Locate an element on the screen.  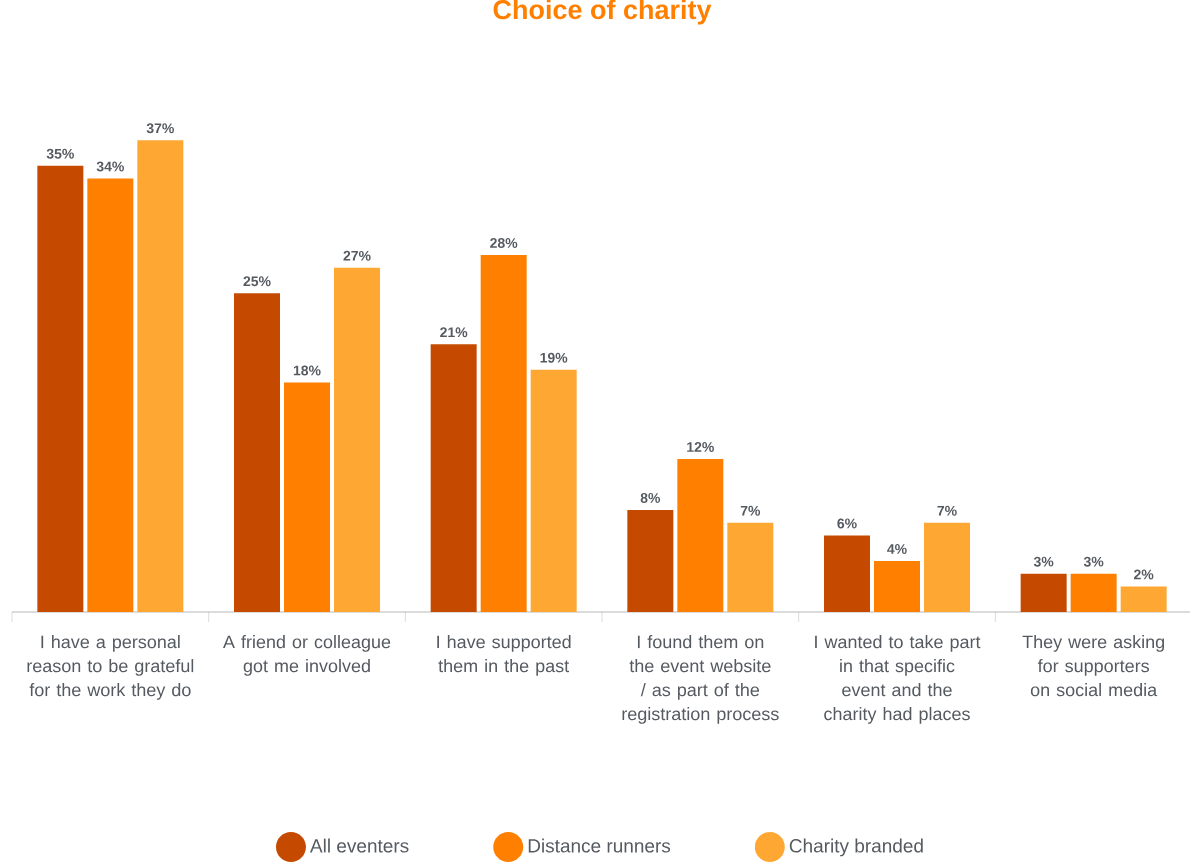
data-label: 21% is located at coordinates (454, 332).